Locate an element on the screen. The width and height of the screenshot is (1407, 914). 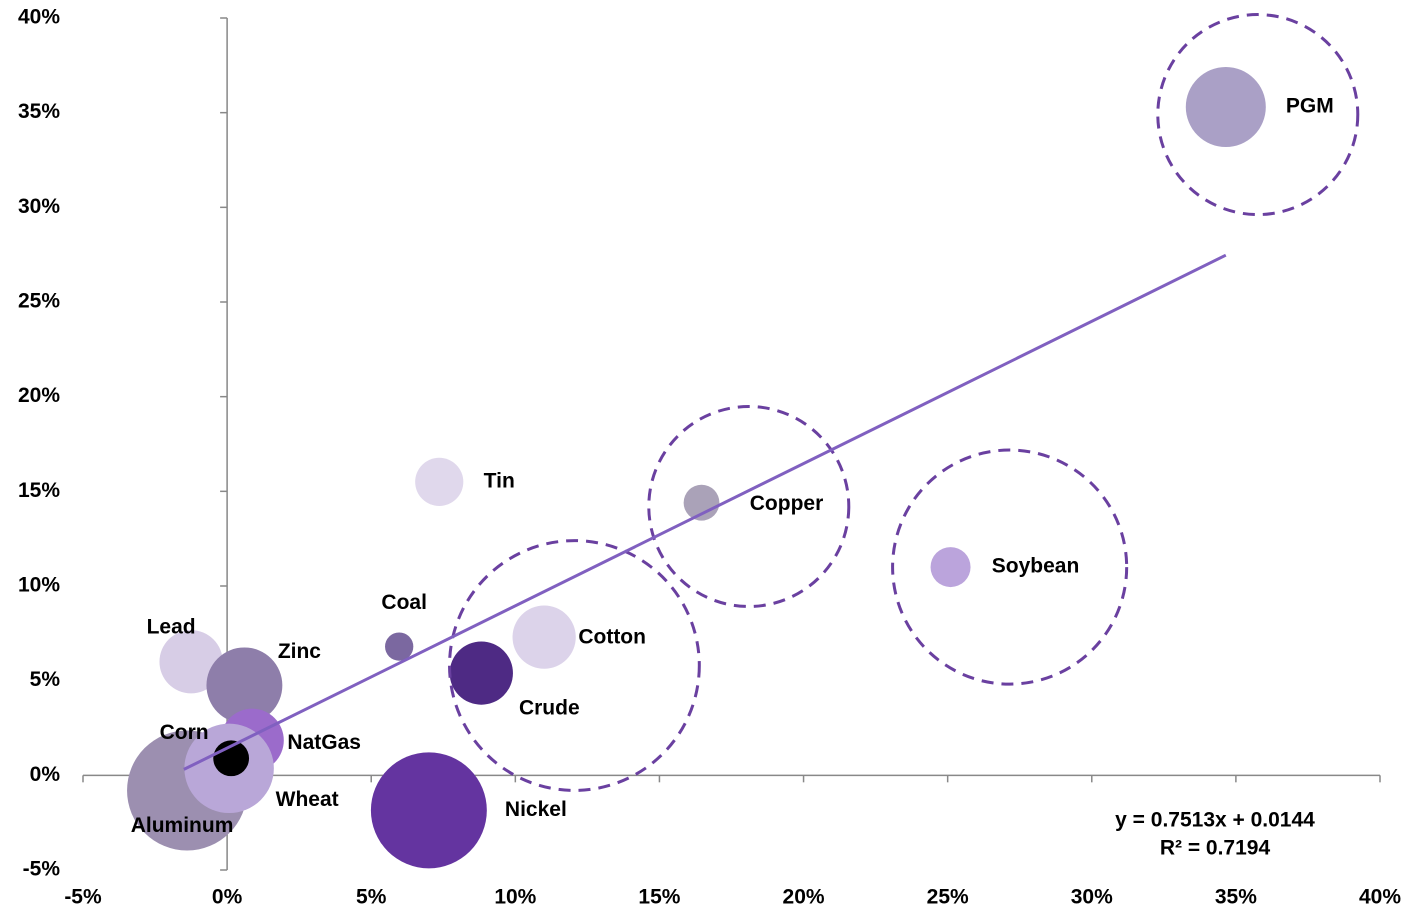
y-tick-label: 5% is located at coordinates (45, 679).